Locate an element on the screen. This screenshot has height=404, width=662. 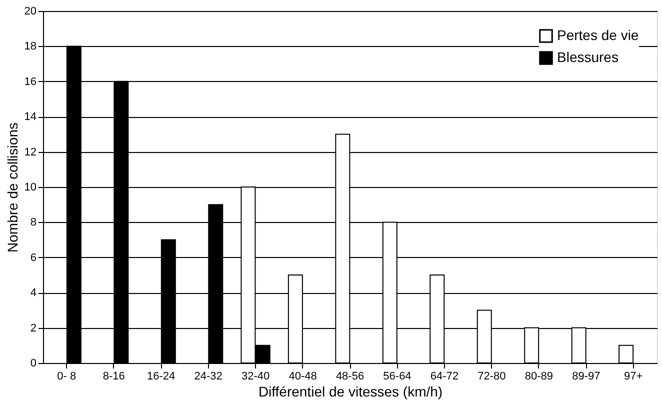
y-tick-label: 2 is located at coordinates (33, 328).